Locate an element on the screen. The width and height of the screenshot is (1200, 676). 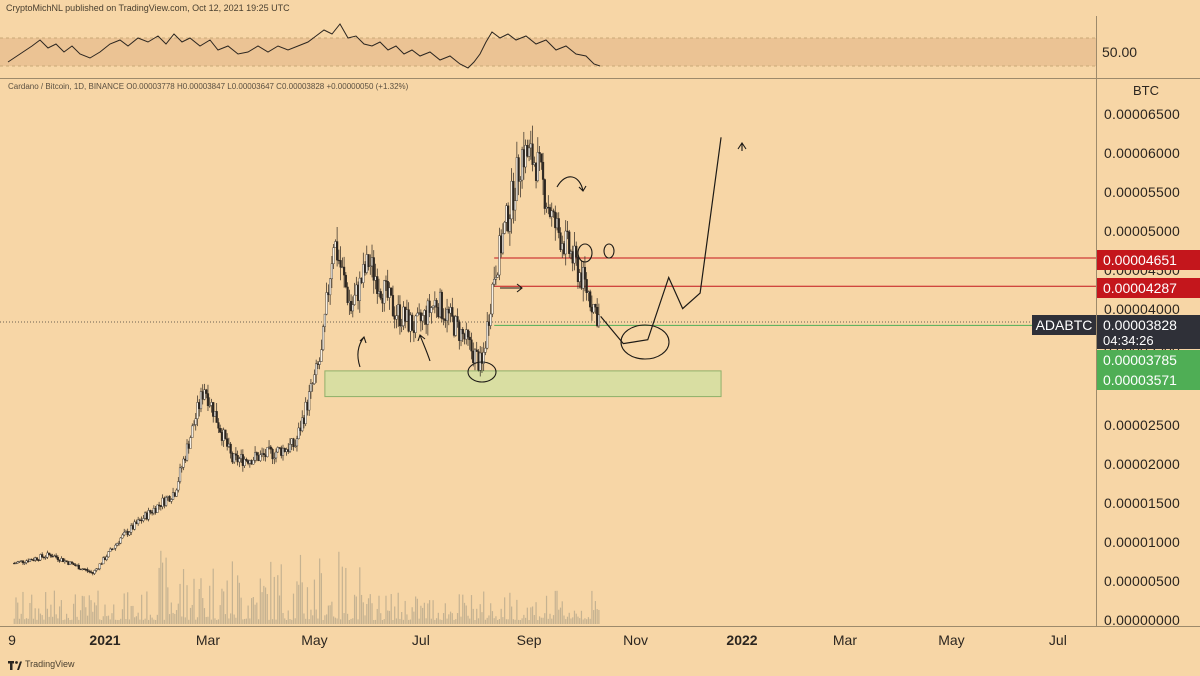
price-axis is located at coordinates (1148, 352).